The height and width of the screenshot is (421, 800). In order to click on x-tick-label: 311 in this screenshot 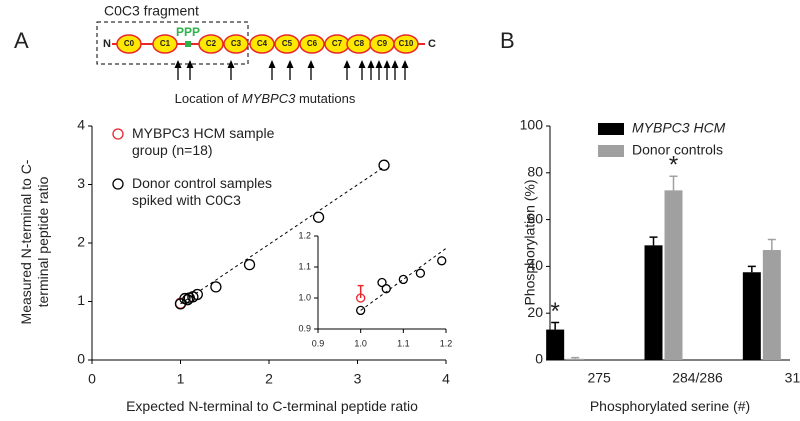, I will do `click(792, 378)`.